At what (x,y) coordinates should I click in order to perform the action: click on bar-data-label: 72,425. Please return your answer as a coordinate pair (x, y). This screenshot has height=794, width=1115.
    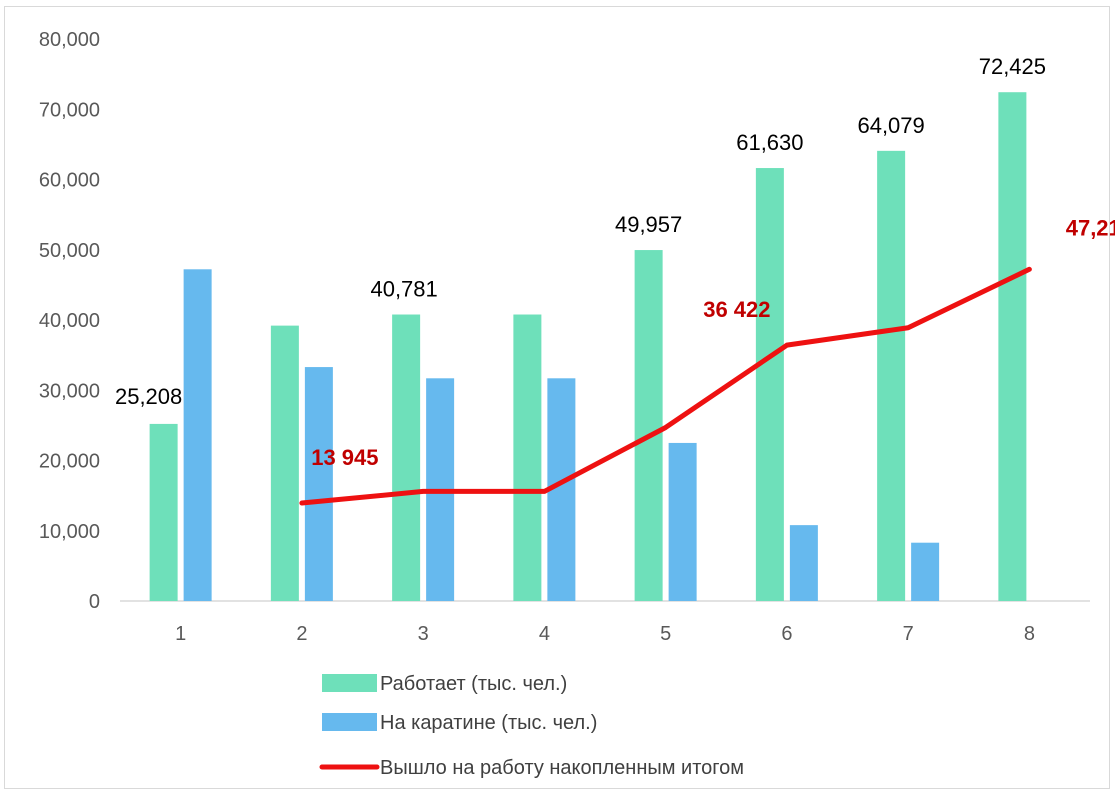
    Looking at the image, I should click on (1012, 66).